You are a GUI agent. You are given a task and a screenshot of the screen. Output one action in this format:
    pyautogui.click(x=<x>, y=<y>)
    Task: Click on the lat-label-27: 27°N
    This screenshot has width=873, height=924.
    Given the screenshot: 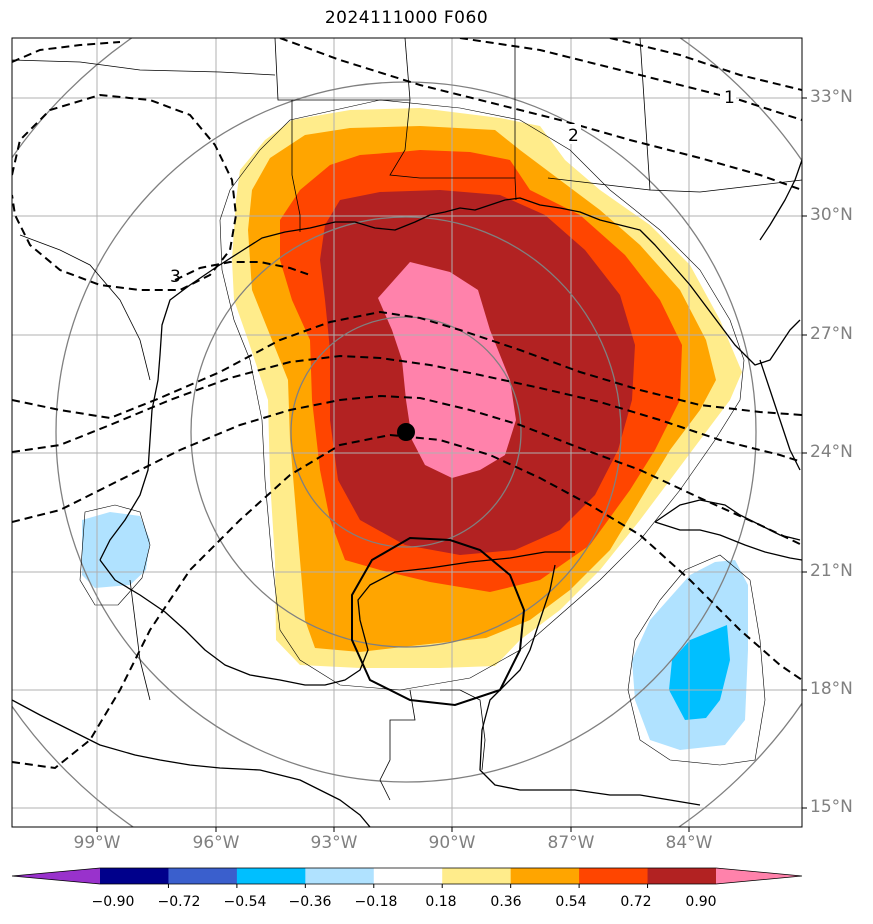 What is the action you would take?
    pyautogui.click(x=831, y=334)
    